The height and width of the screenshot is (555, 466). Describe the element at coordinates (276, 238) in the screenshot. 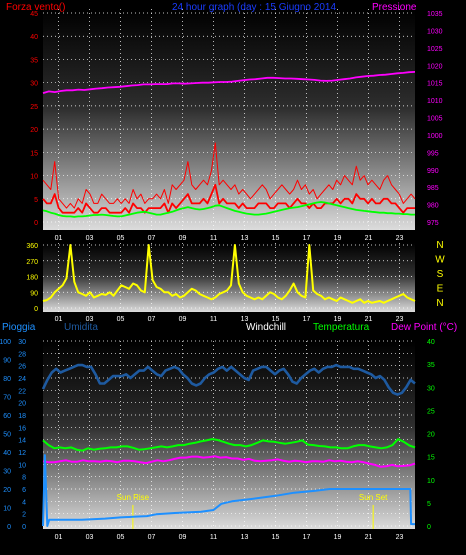

I see `wind-x-tick: 15` at that location.